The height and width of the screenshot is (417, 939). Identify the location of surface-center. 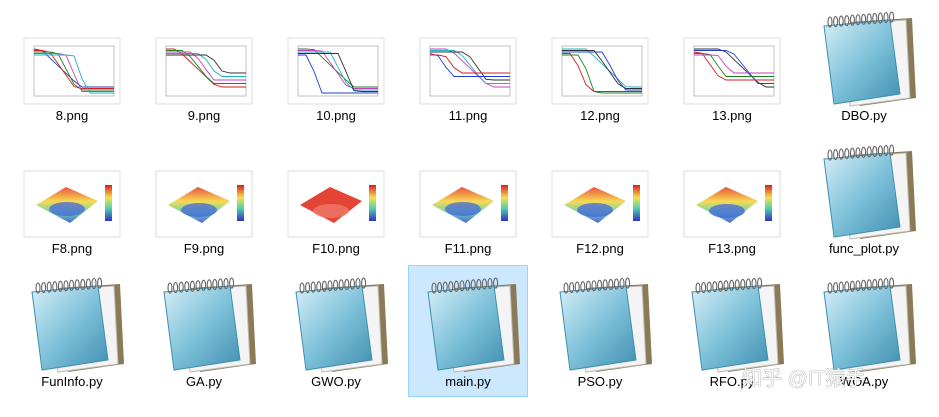
(463, 209).